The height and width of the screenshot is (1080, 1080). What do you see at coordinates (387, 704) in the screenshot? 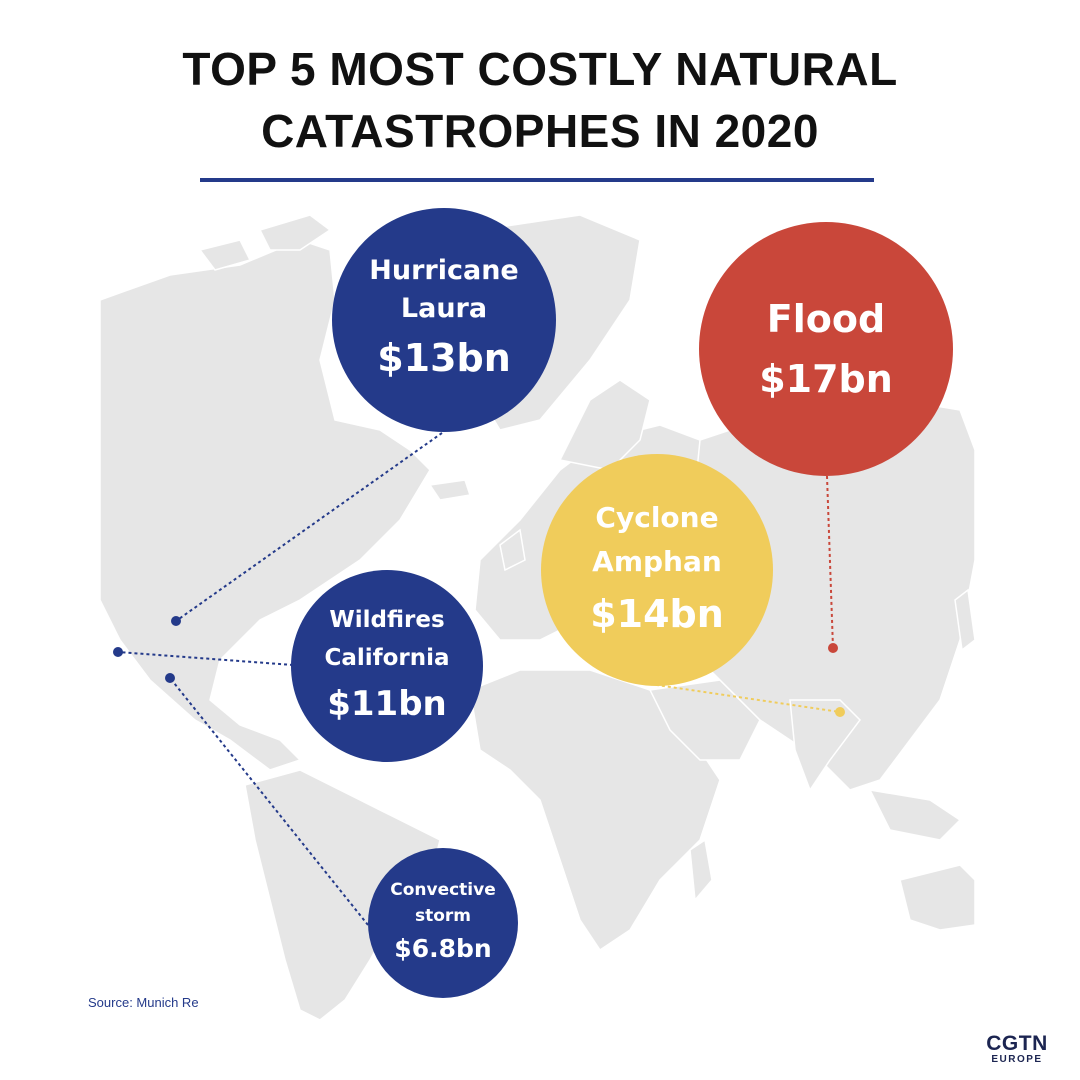
I see `bubble-amount: $11bn` at bounding box center [387, 704].